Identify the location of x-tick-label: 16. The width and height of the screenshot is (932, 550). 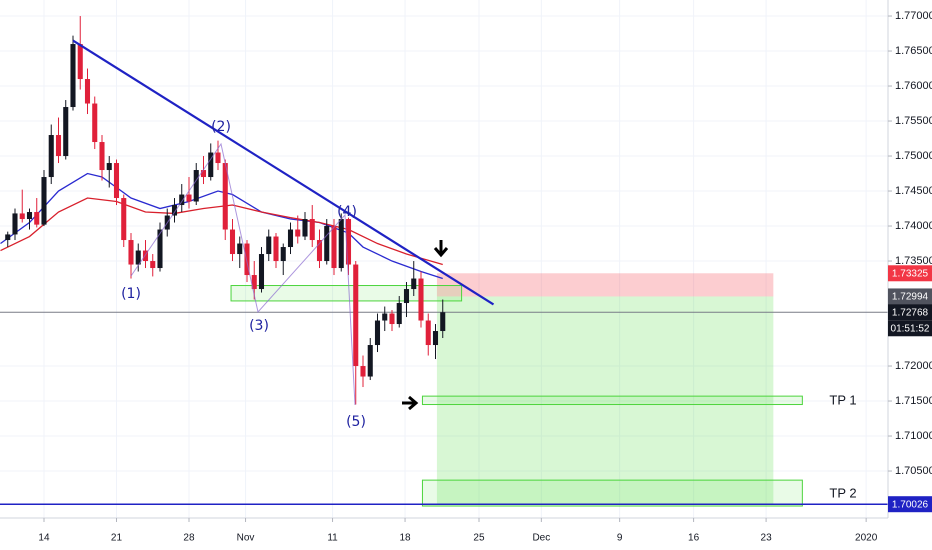
(694, 538).